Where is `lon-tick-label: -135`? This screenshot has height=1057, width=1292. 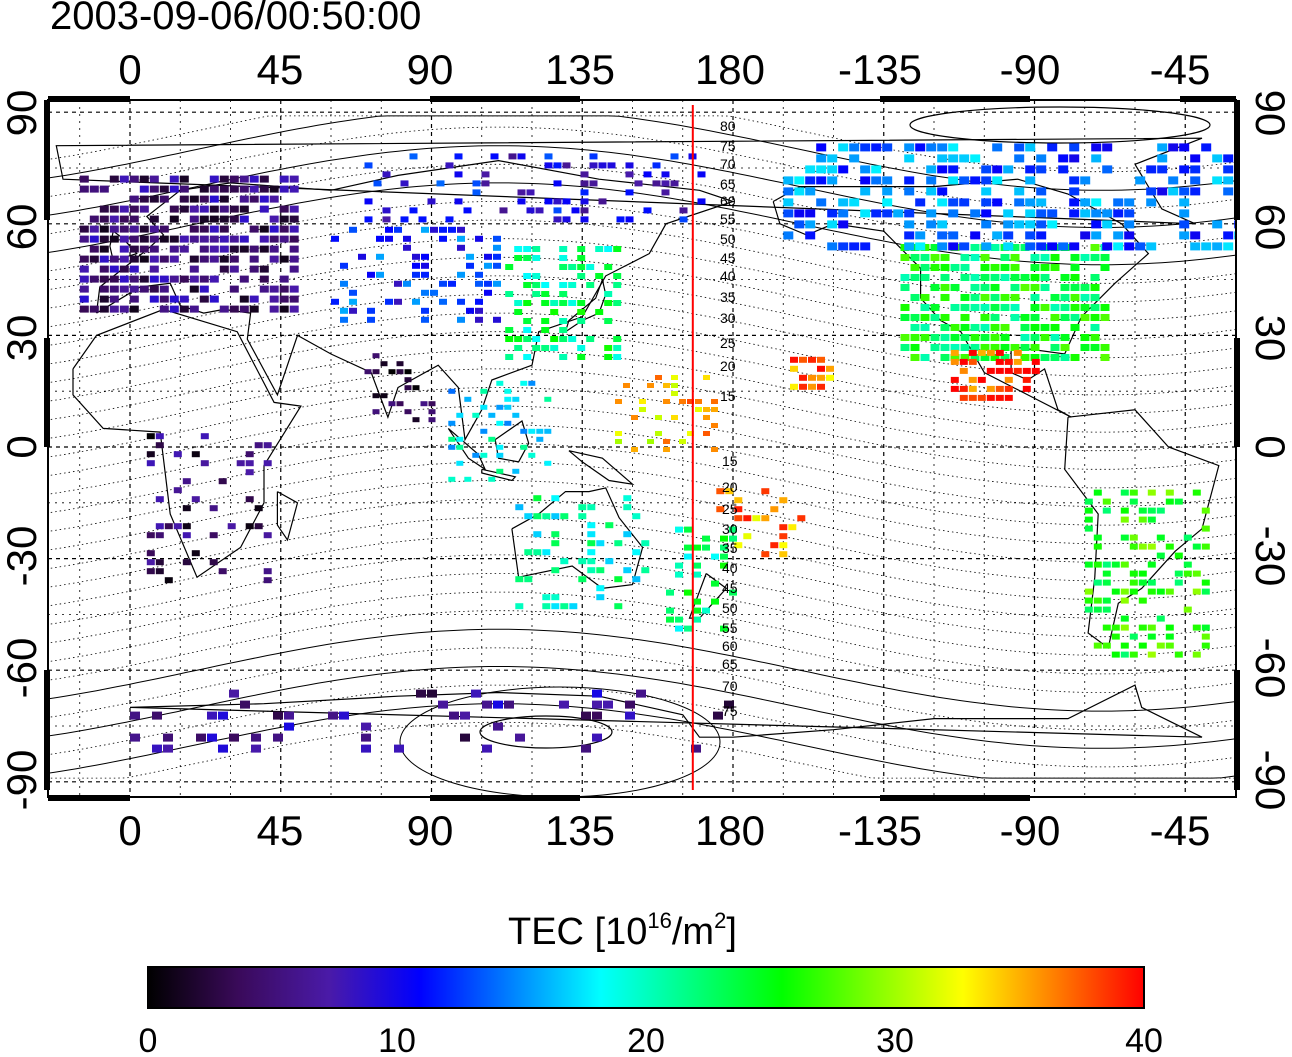
lon-tick-label: -135 is located at coordinates (880, 830).